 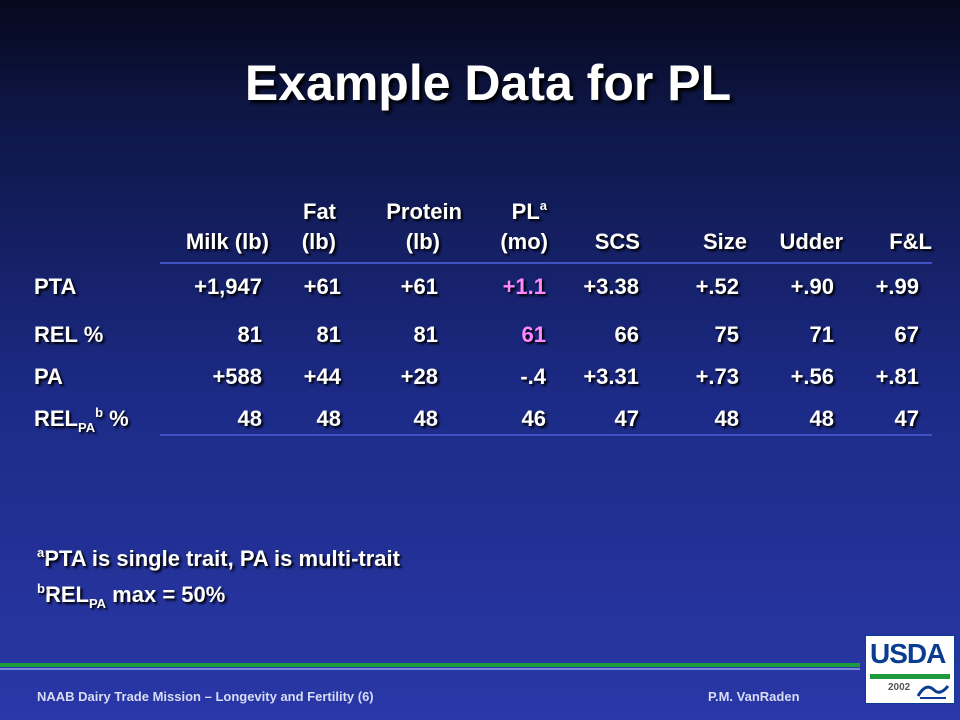 What do you see at coordinates (524, 286) in the screenshot?
I see `cell-pta-pl: +1.1` at bounding box center [524, 286].